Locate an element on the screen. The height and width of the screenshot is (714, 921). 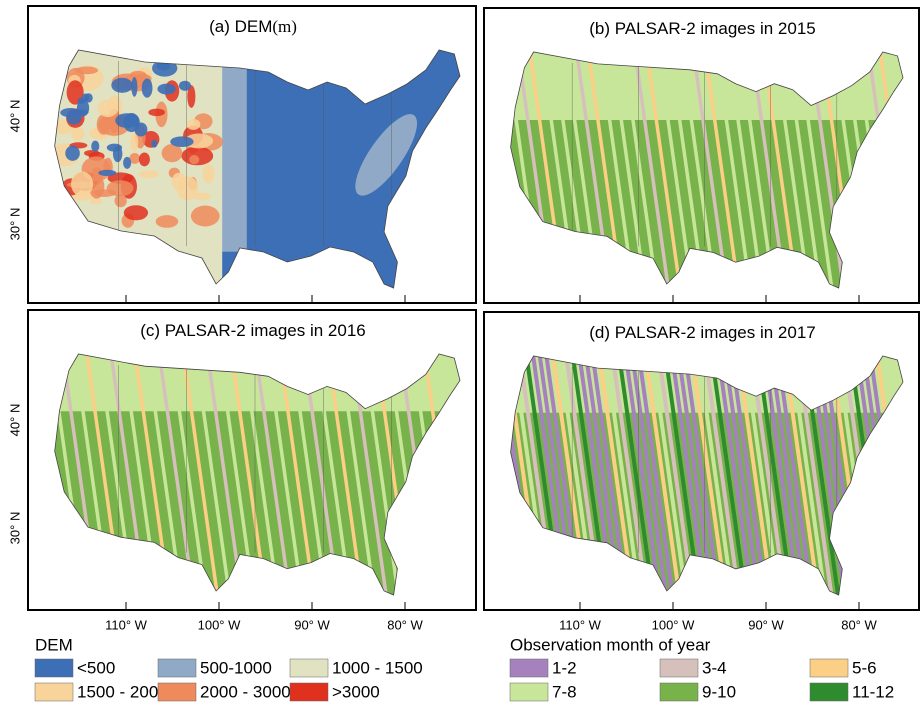
legend-title: DEM is located at coordinates (54, 644).